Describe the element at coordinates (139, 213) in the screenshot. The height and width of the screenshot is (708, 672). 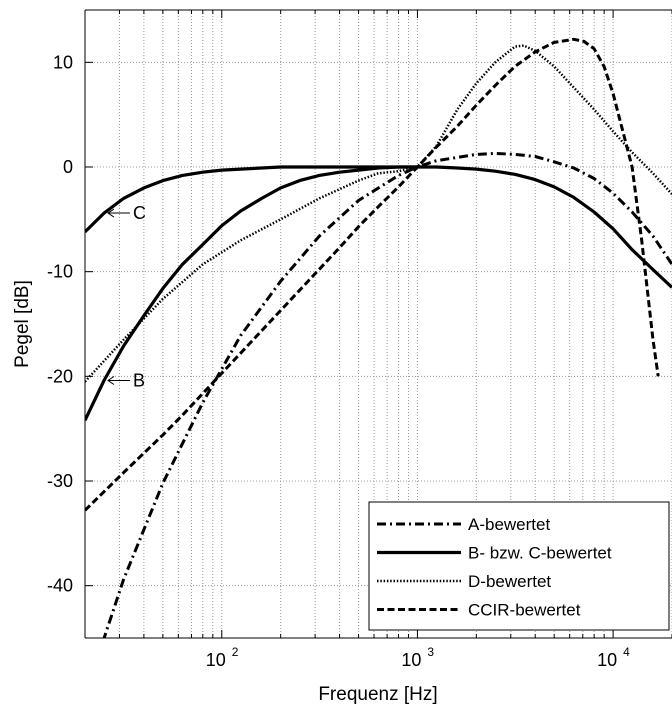
I see `annotation-label-0: C` at that location.